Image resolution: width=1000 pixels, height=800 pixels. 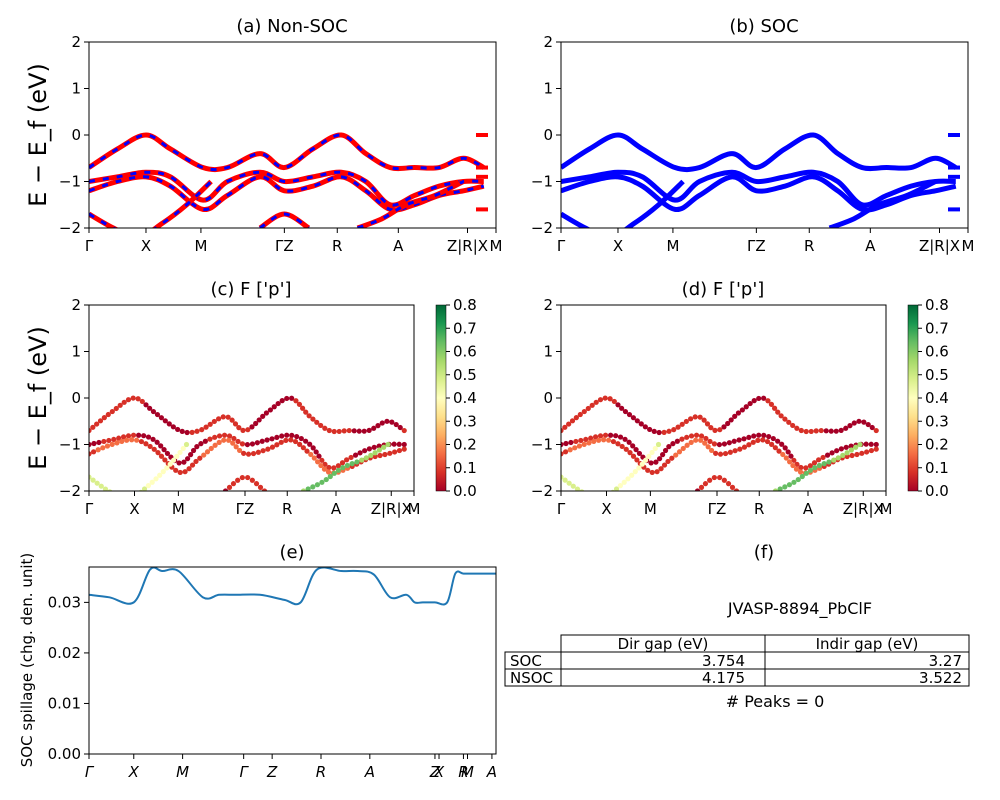 I want to click on panel-a-xticks: Γ X M ΓZ R A Z|R|X M, so click(x=293, y=241).